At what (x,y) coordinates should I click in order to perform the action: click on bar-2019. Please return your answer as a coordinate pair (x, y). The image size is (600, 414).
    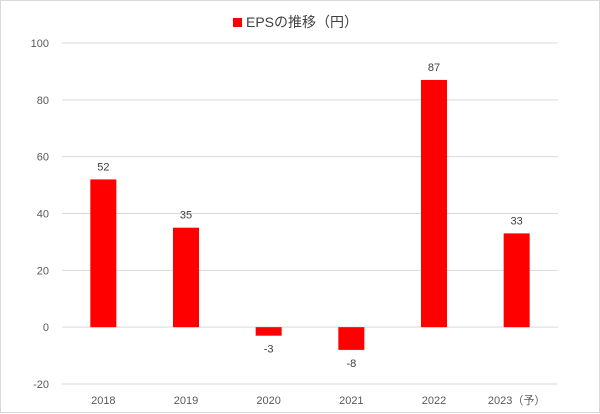
    Looking at the image, I should click on (186, 277).